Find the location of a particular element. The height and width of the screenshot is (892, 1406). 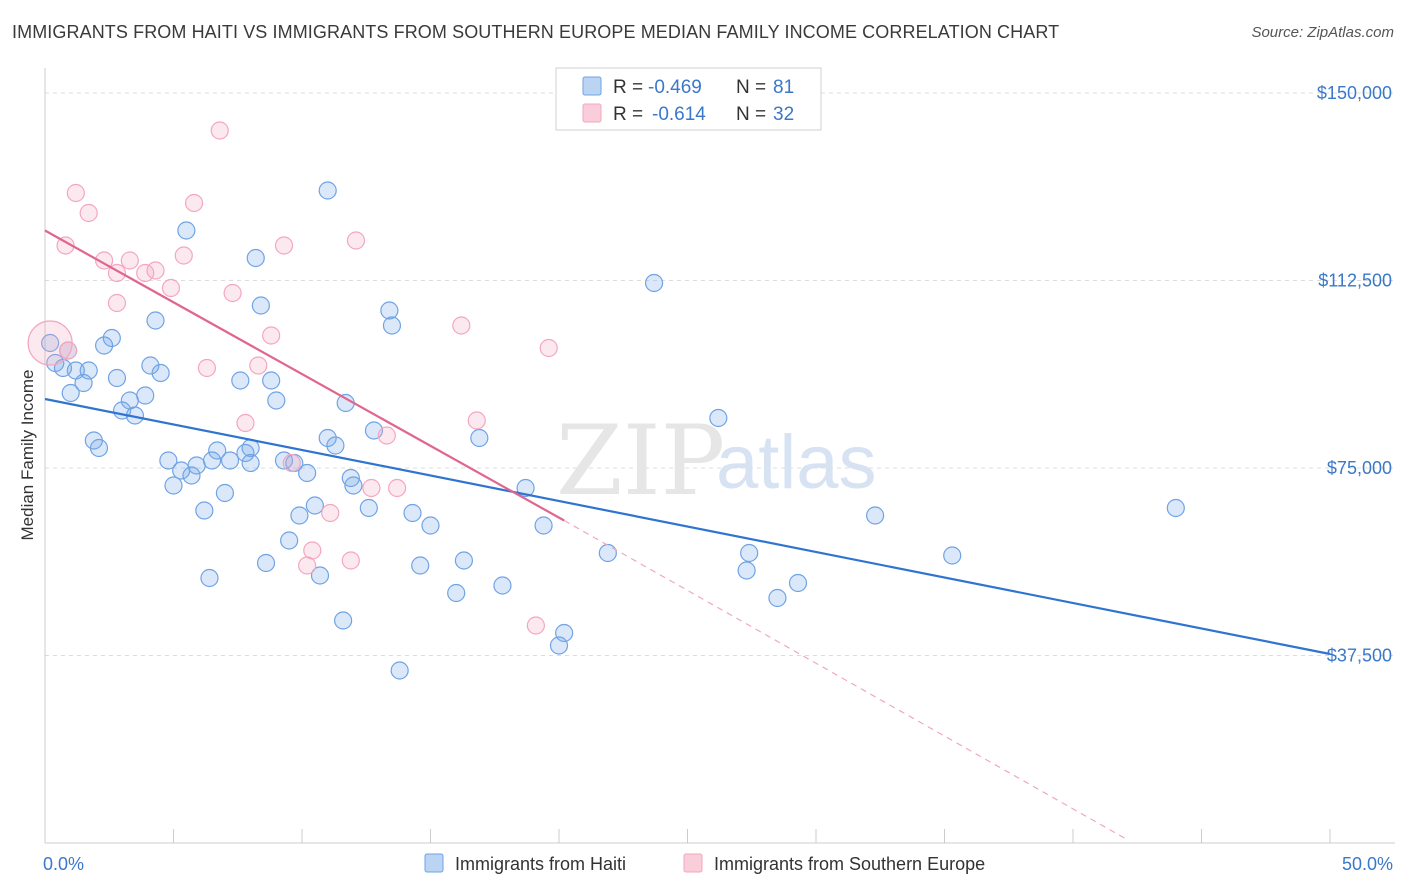

y-tick-label-2: $112,500 is located at coordinates (1355, 281).